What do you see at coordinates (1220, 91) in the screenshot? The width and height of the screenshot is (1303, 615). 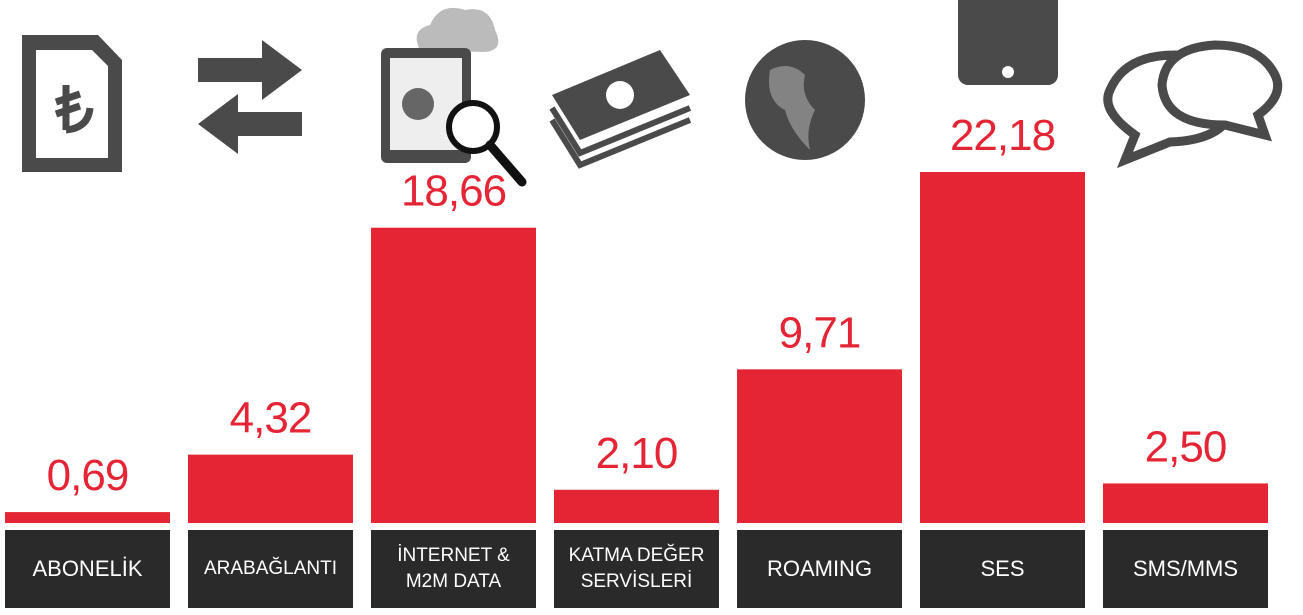 I see `icon-bubble-front` at bounding box center [1220, 91].